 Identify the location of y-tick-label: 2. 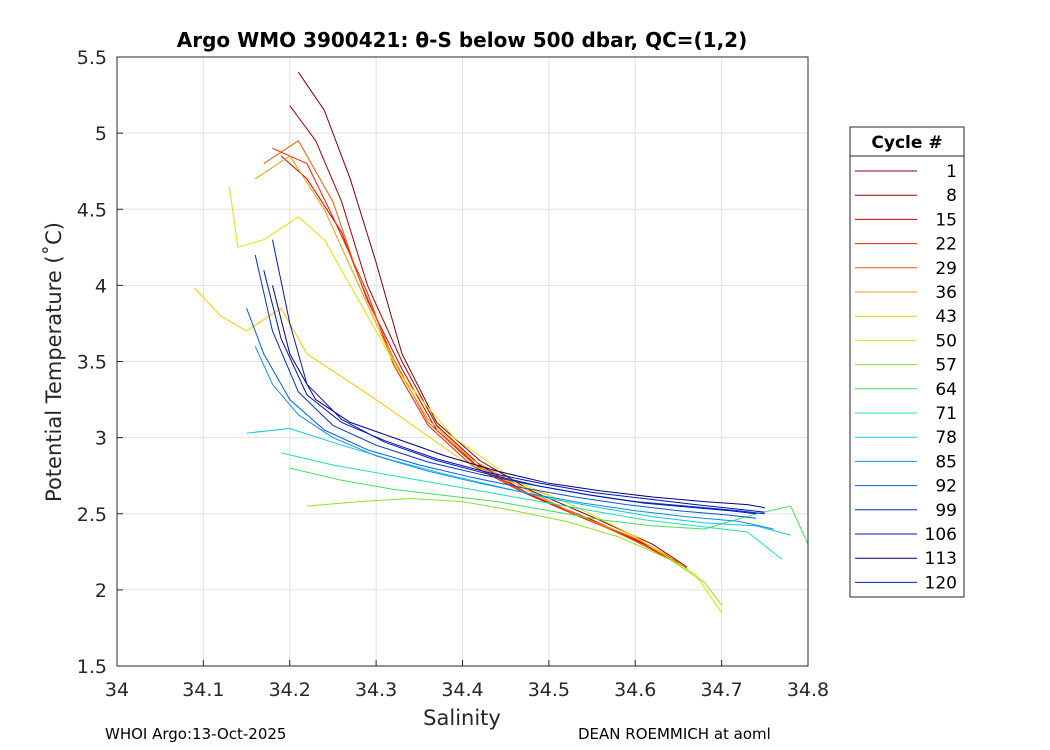
(101, 591).